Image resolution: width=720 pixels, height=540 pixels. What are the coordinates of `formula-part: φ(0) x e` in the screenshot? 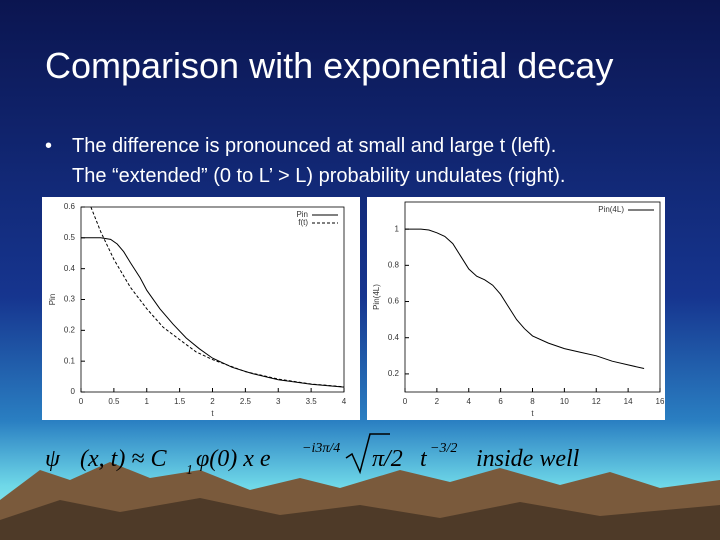 It's located at (233, 459).